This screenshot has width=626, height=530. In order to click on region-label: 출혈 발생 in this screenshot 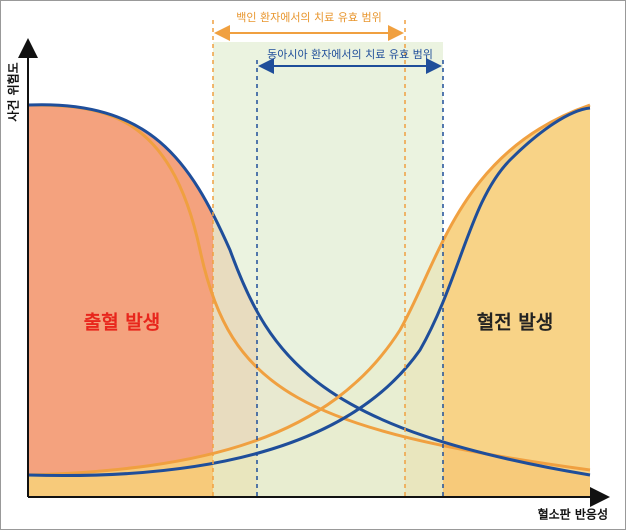, I will do `click(122, 322)`.